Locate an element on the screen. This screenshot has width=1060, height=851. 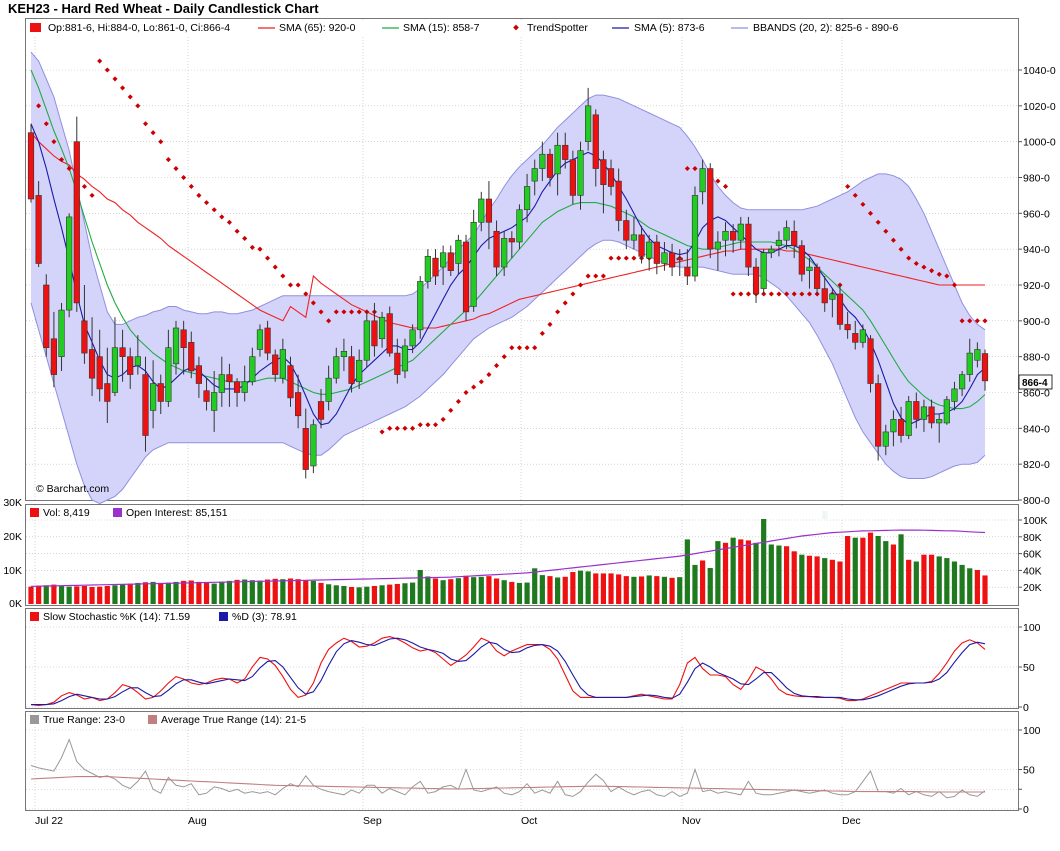
volume-right-tick-label: 40K is located at coordinates (1032, 571).